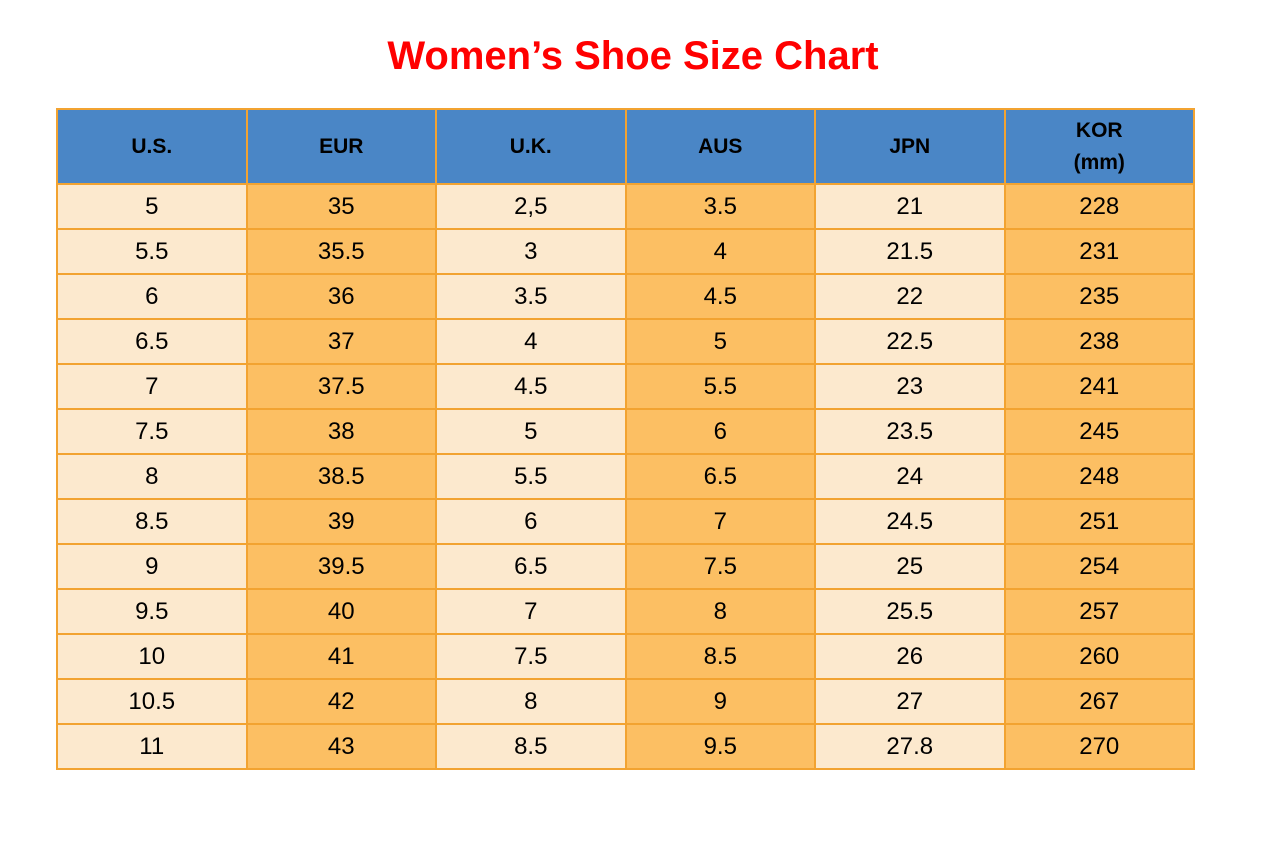 The width and height of the screenshot is (1266, 841). I want to click on table-header: U.S. EUR U.K. AUS JPN KOR (mm), so click(625, 146).